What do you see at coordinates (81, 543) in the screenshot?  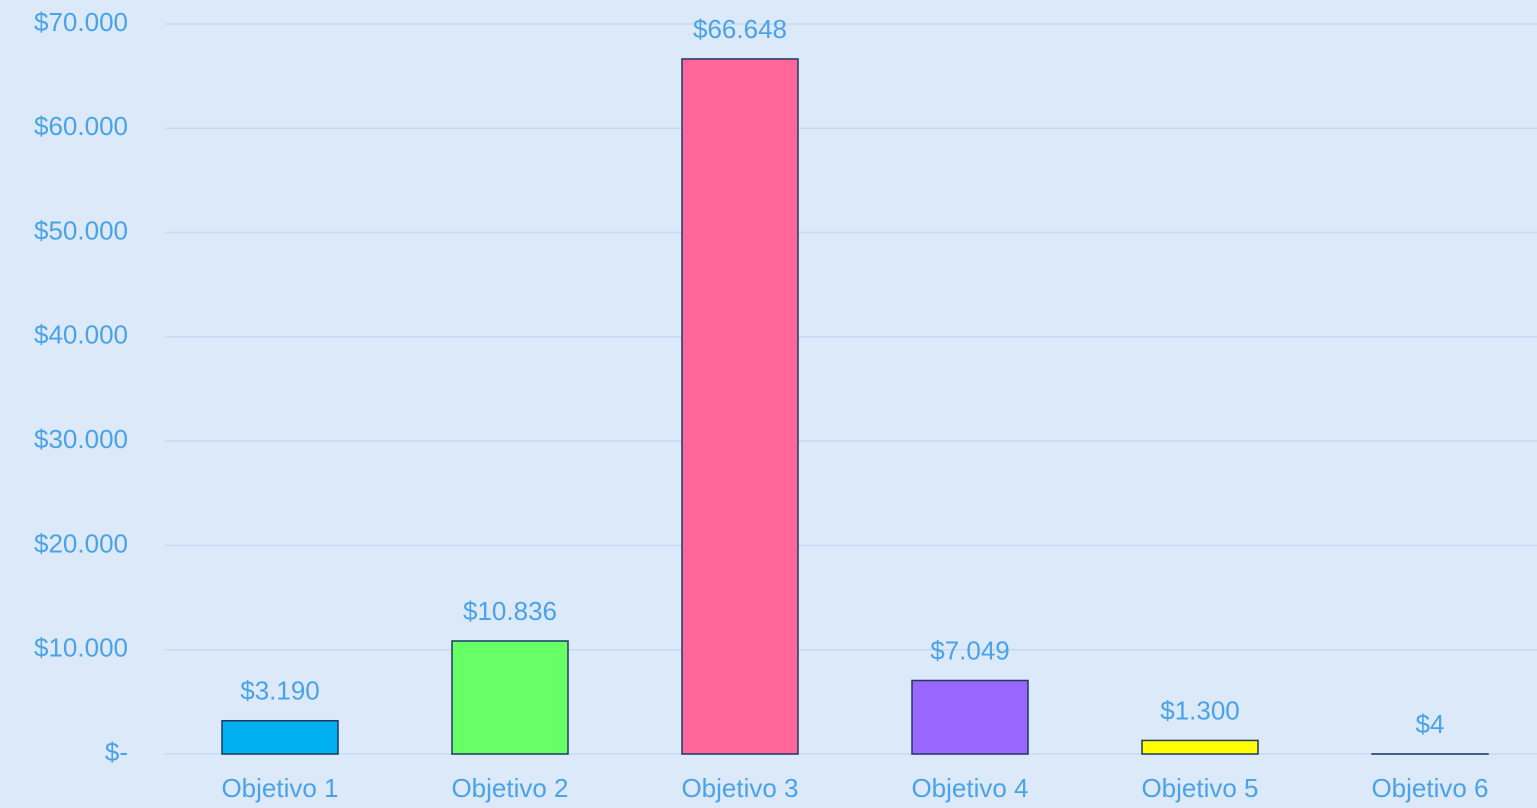 I see `y-tick-label: $20.000` at bounding box center [81, 543].